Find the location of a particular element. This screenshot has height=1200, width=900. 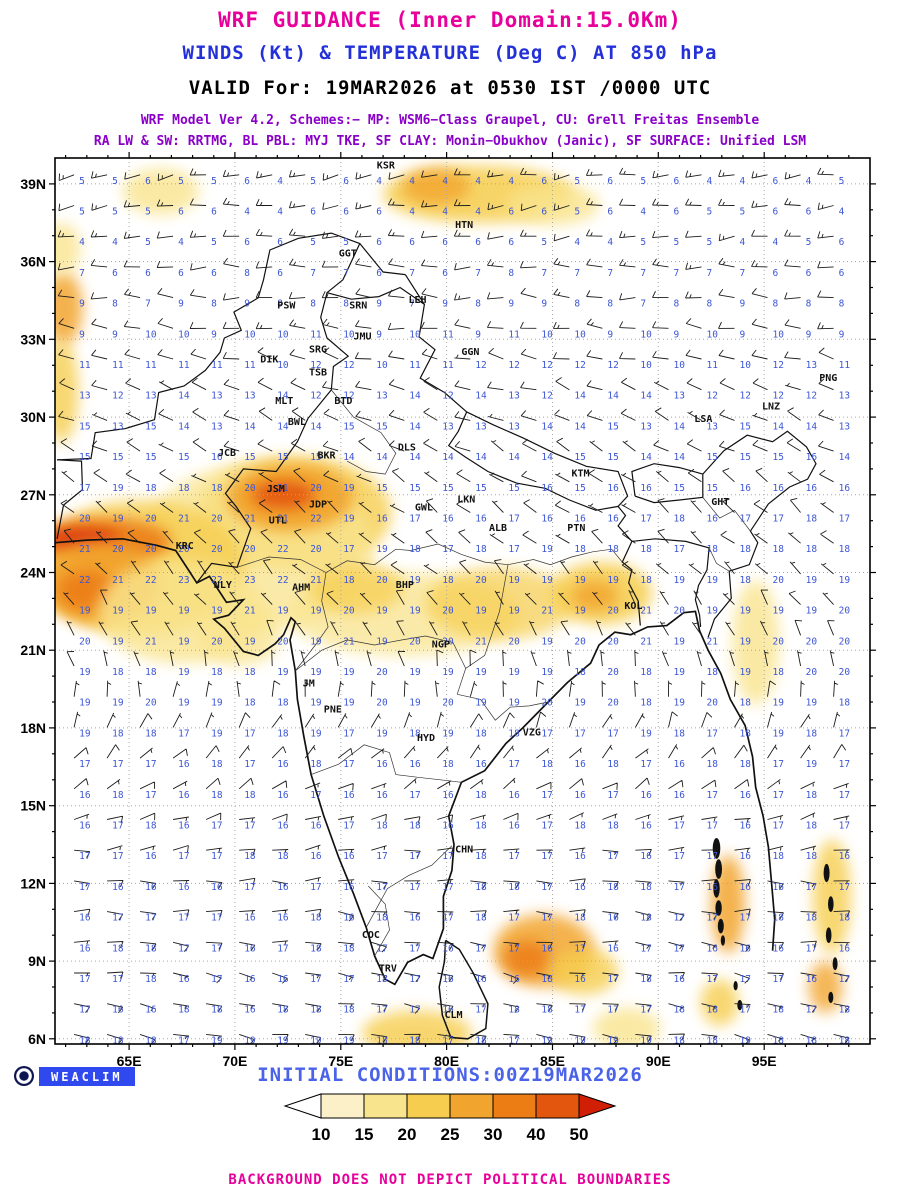

svg-text: AHM is located at coordinates (301, 588).